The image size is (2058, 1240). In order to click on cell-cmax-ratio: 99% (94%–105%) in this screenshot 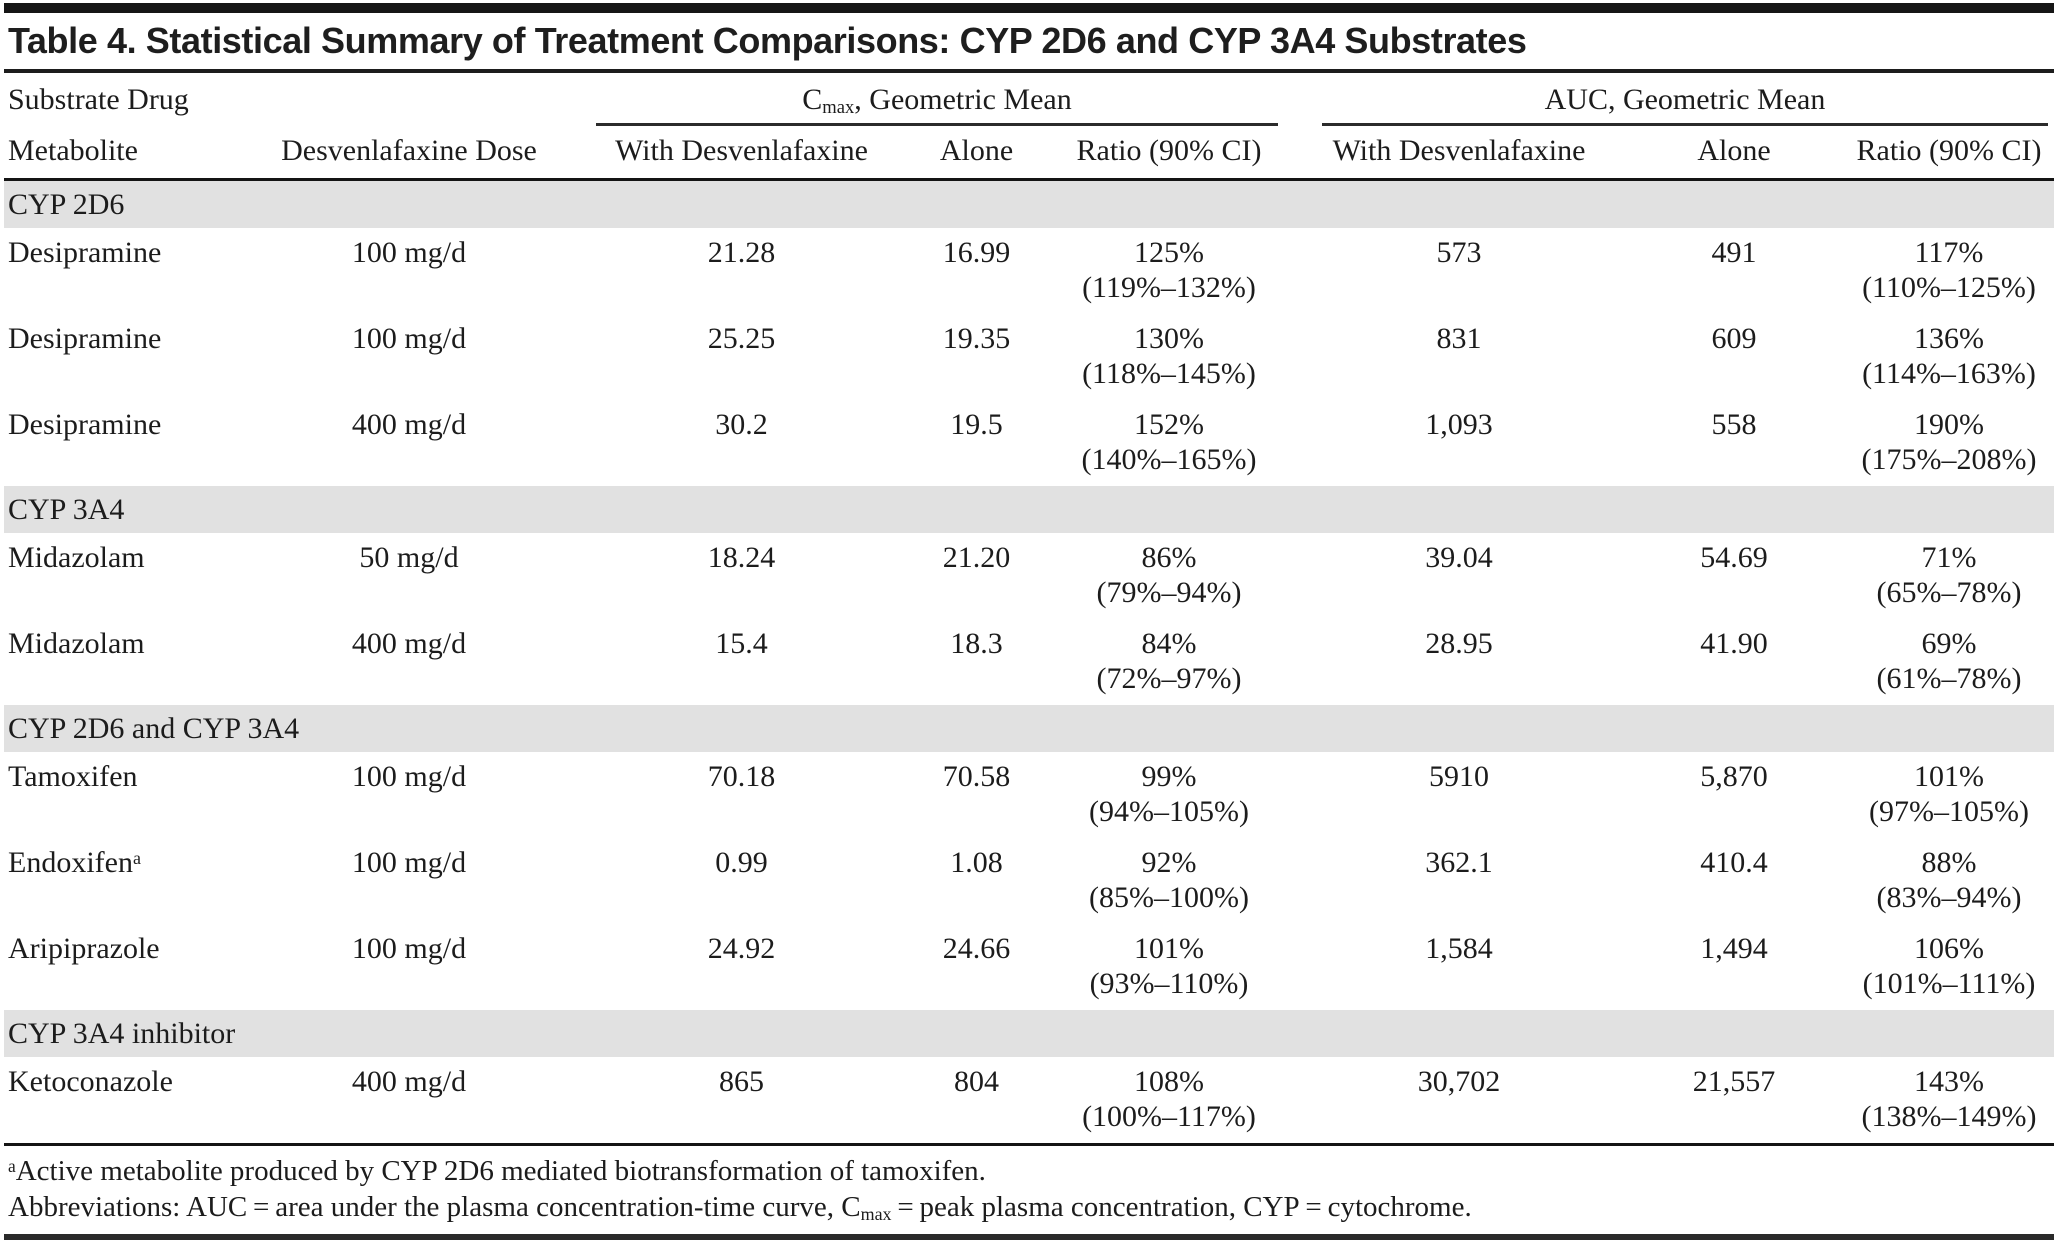, I will do `click(1169, 795)`.